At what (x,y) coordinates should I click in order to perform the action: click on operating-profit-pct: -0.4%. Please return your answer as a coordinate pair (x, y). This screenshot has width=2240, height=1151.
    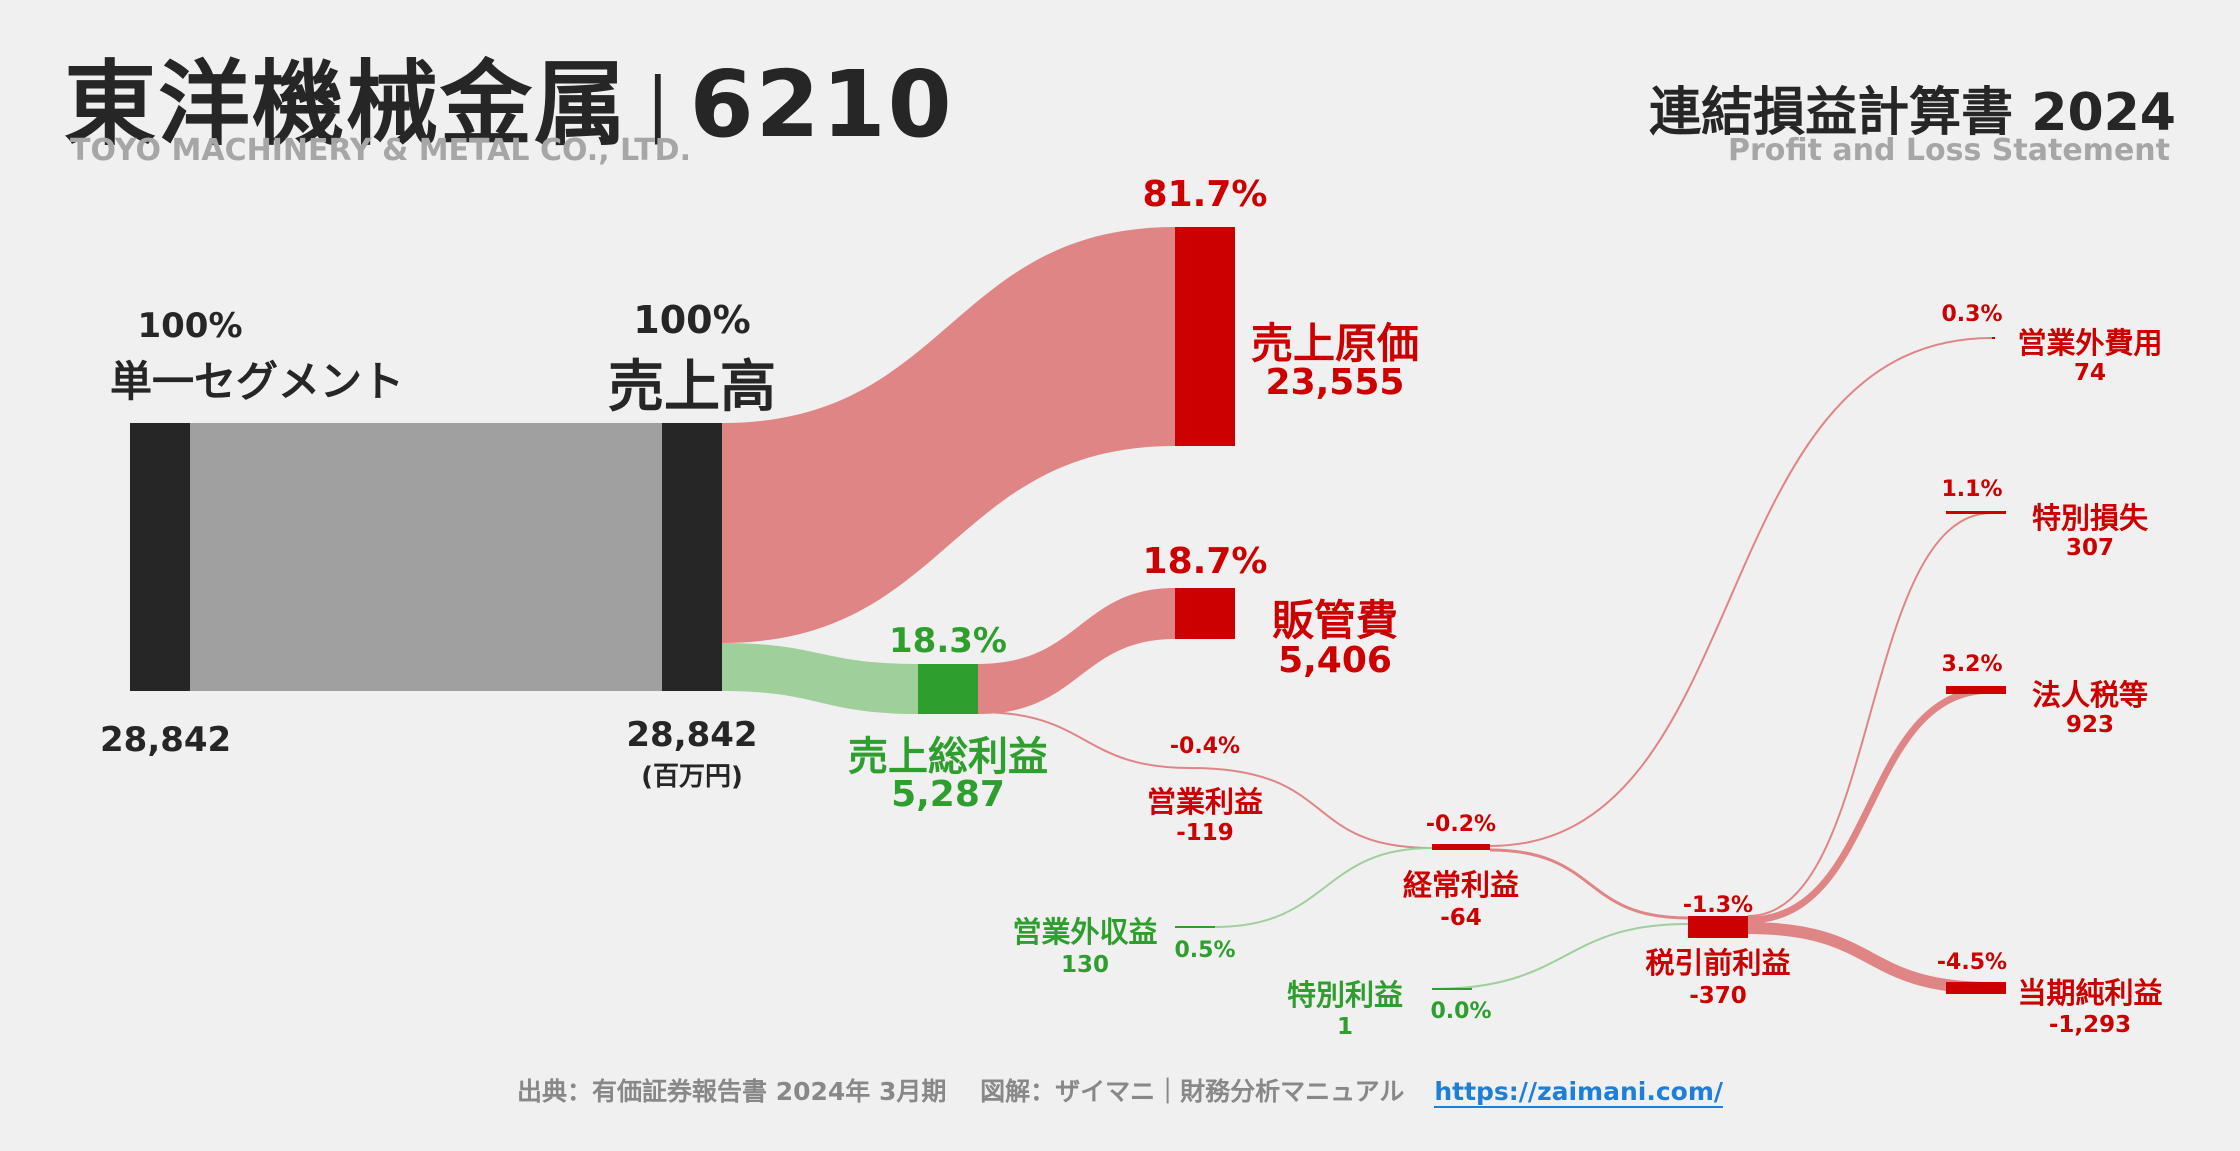
    Looking at the image, I should click on (1205, 746).